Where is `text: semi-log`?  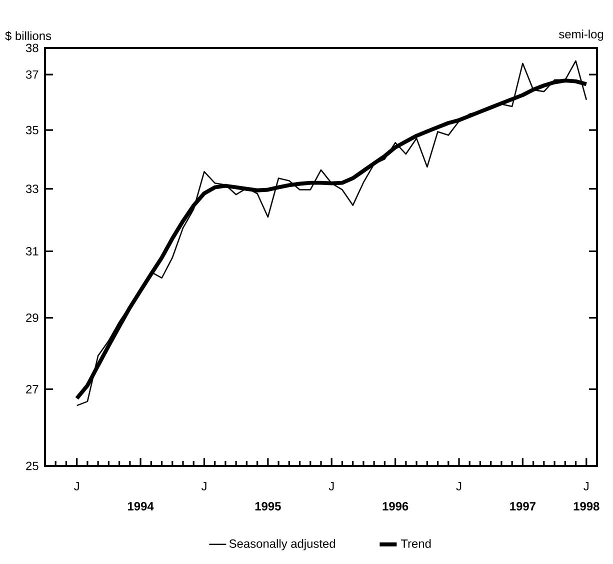
text: semi-log is located at coordinates (581, 35).